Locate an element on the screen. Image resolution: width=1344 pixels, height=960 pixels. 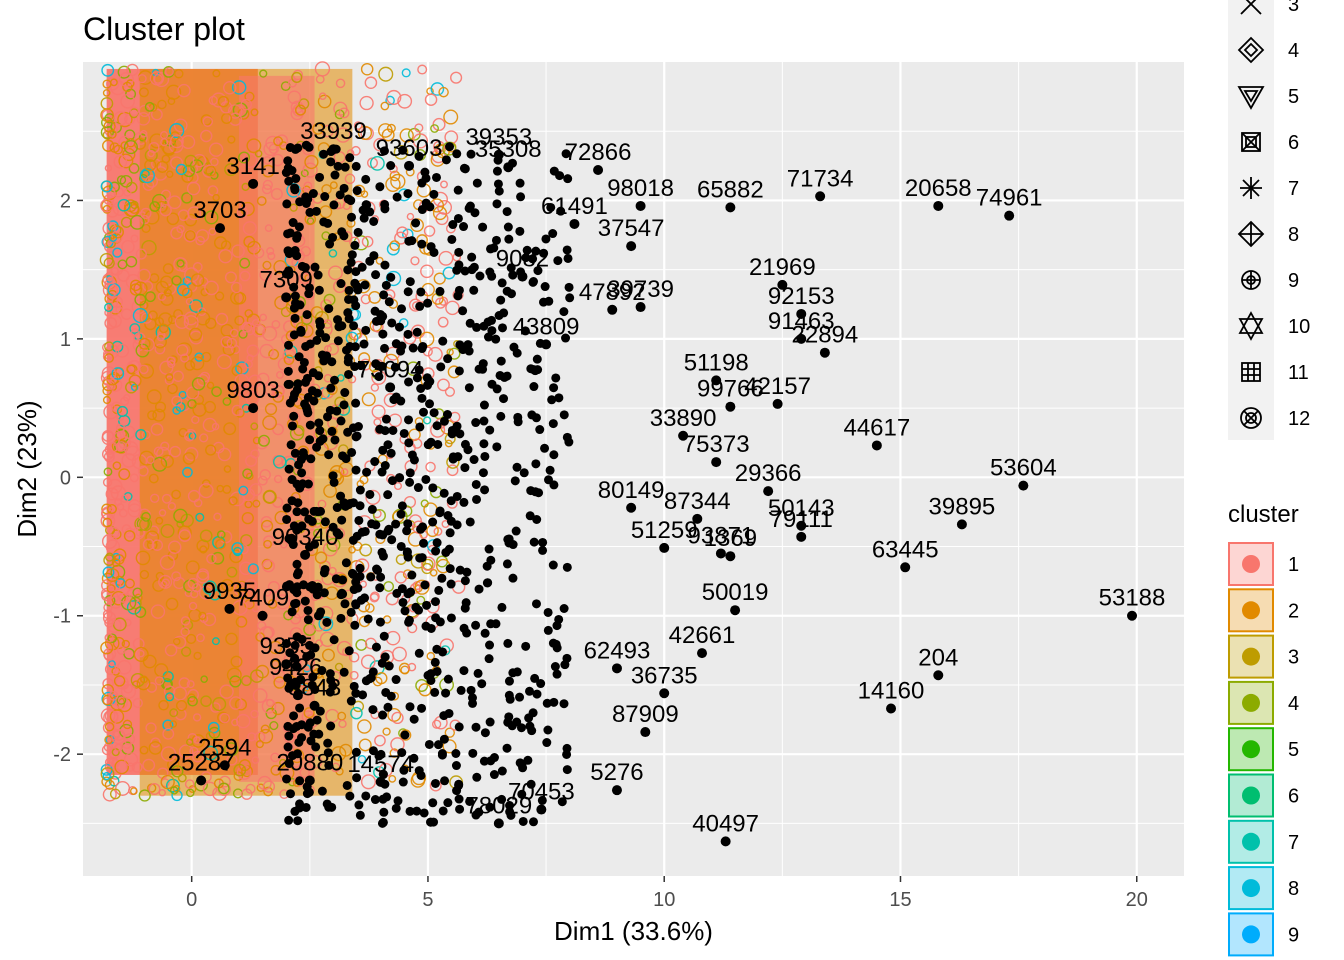
point-label: 72866 is located at coordinates (598, 152).